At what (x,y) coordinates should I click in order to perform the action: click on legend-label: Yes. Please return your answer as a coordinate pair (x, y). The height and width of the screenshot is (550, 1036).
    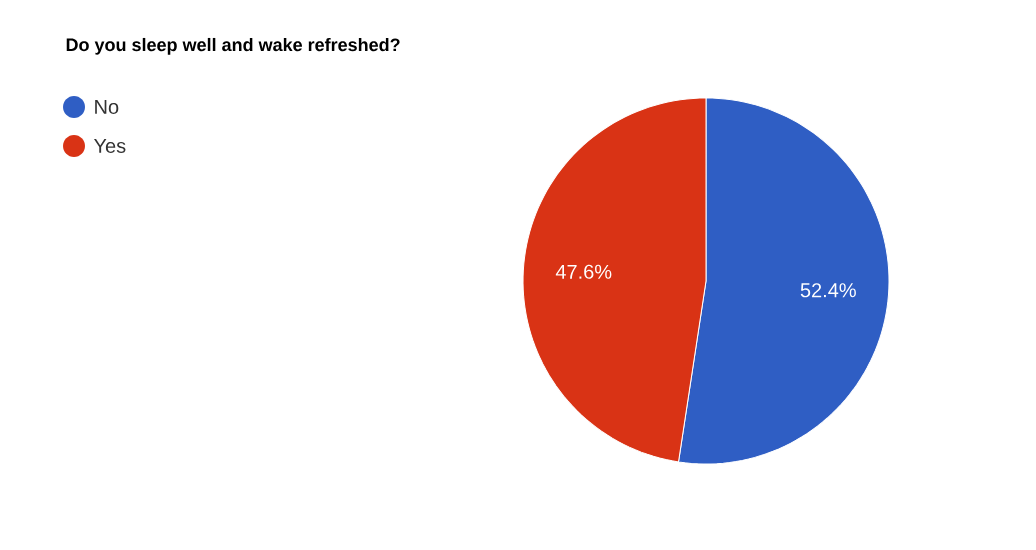
    Looking at the image, I should click on (109, 146).